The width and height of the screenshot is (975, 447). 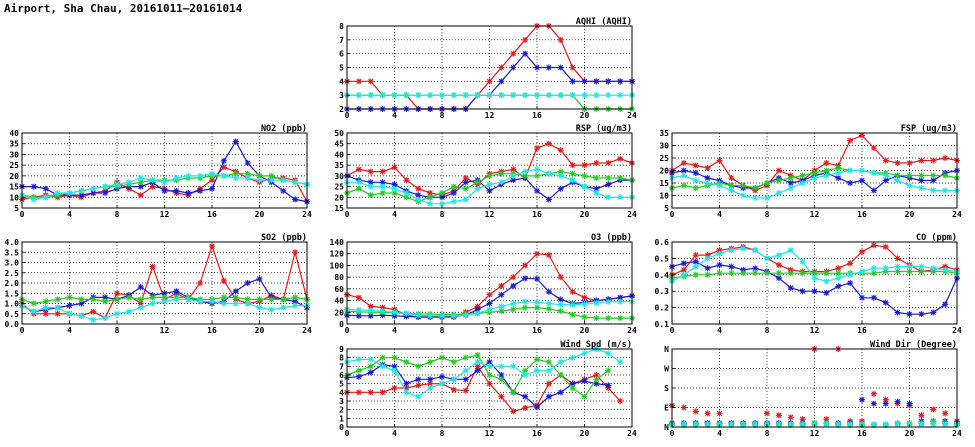 I want to click on y-tick-label: 35, so click(x=664, y=133).